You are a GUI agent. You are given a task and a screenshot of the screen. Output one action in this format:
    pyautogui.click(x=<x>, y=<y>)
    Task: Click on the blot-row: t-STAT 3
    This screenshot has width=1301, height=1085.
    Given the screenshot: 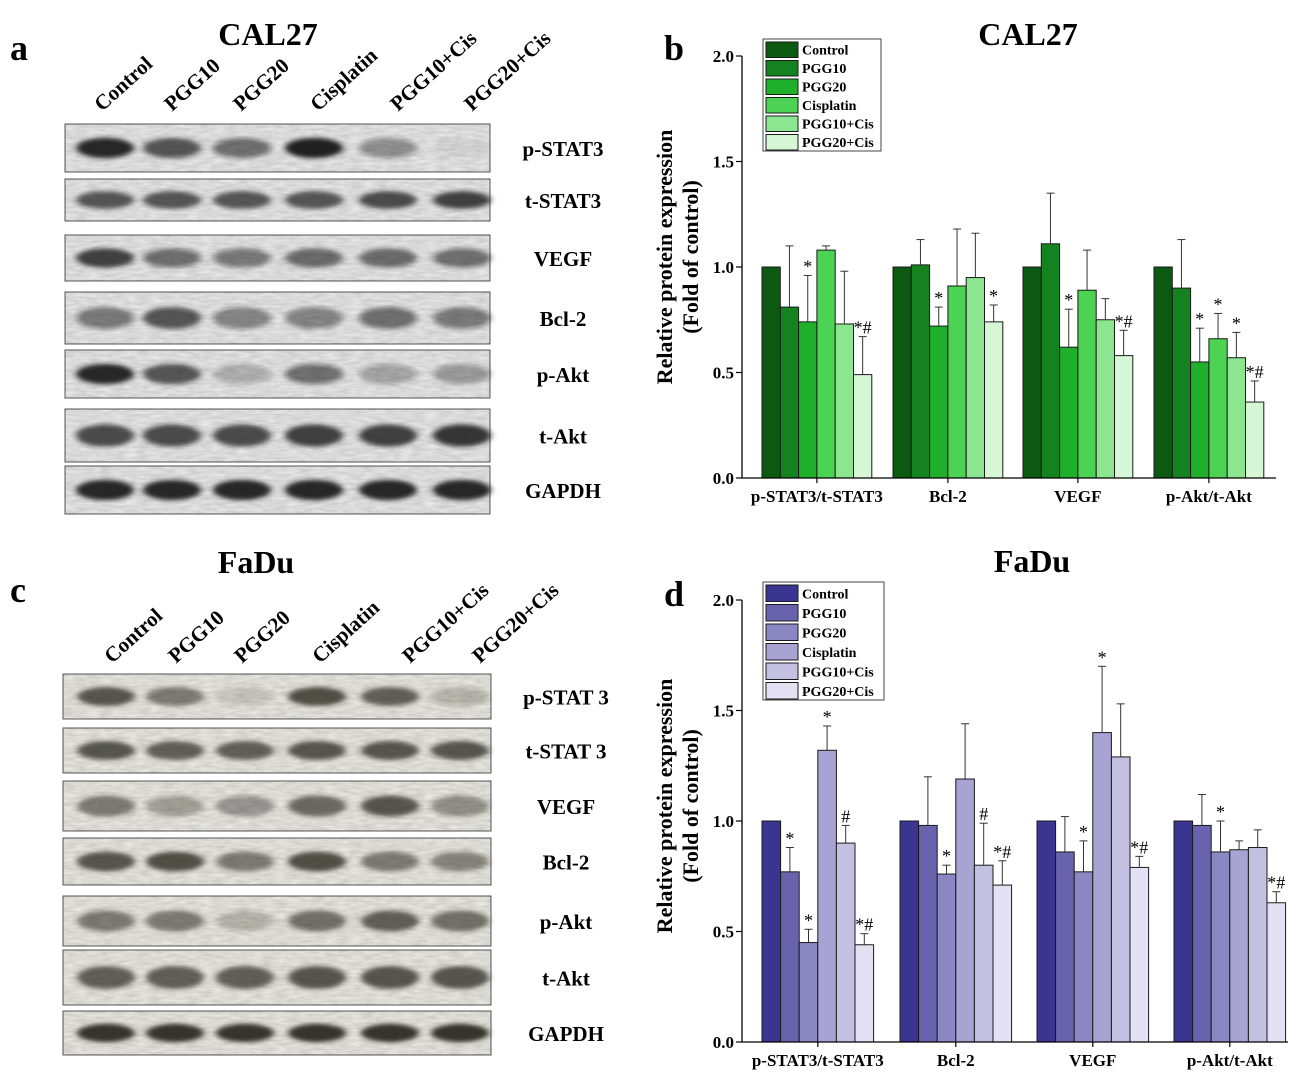 What is the action you would take?
    pyautogui.click(x=334, y=750)
    